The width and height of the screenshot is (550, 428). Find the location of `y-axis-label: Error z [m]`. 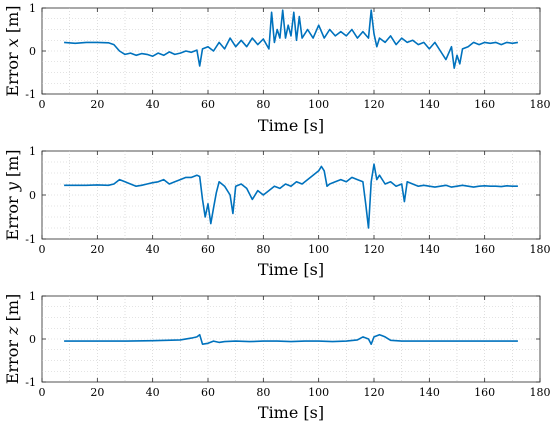

y-axis-label: Error z [m] is located at coordinates (12, 339).